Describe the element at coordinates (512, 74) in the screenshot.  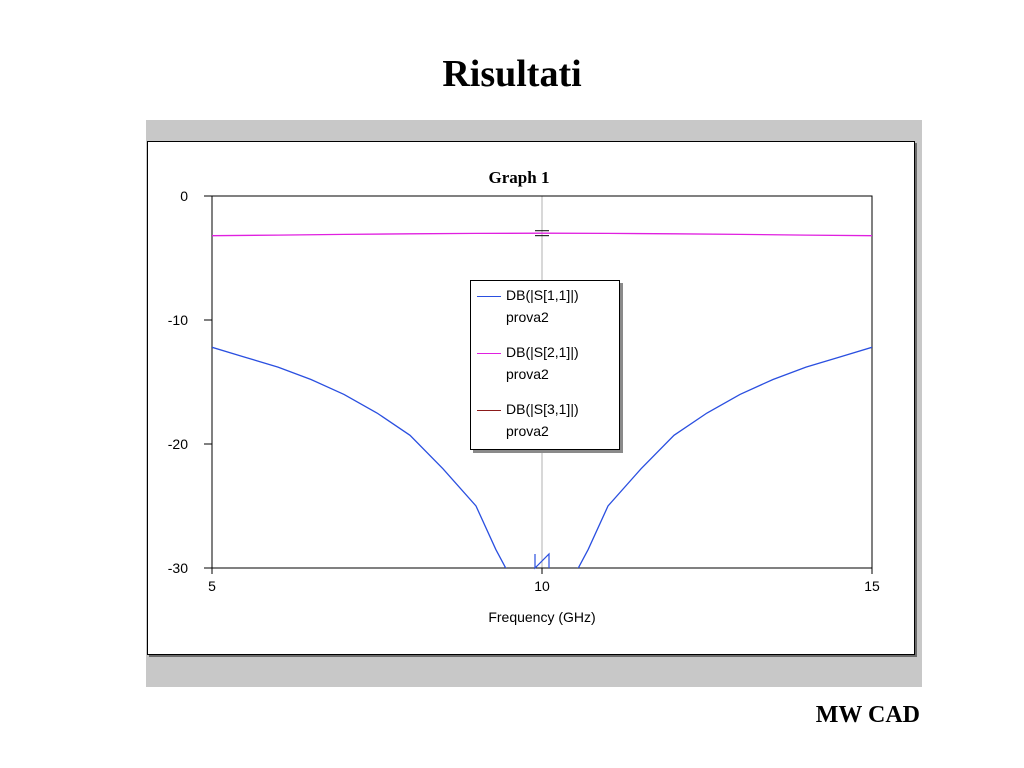
I see `slide-title: Risultati` at that location.